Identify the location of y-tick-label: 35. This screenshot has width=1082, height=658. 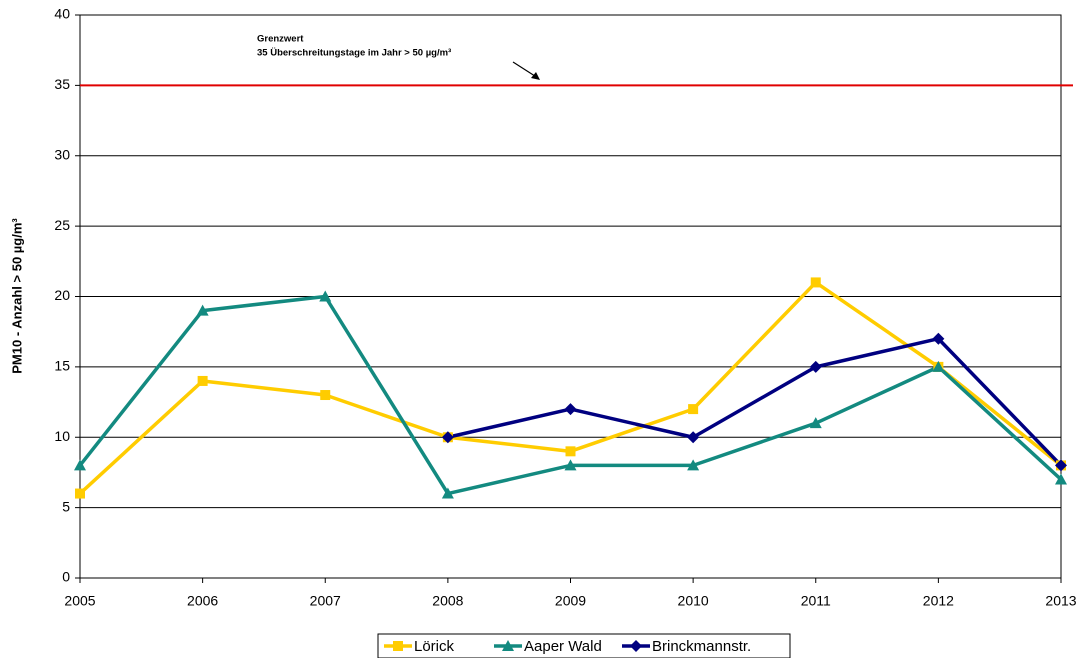
(62, 84).